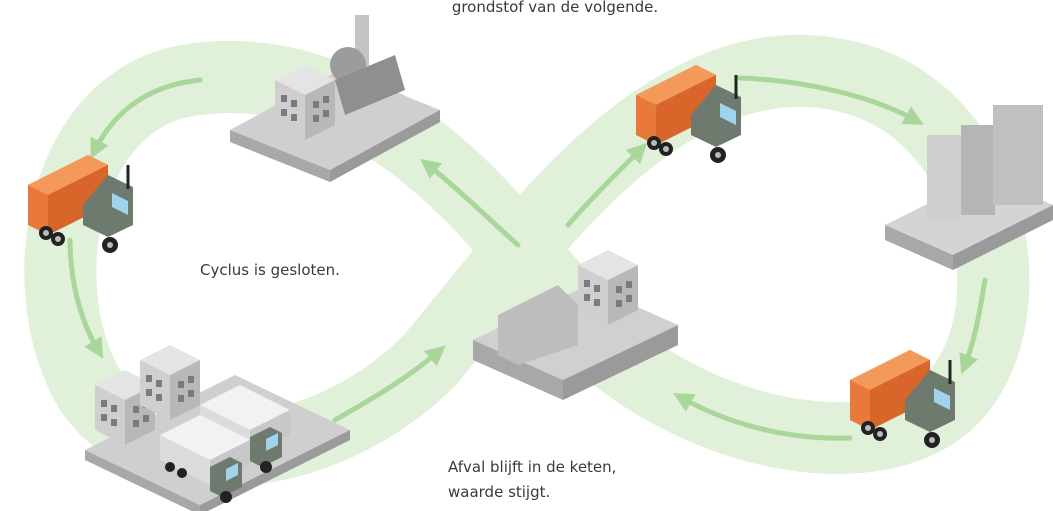 The image size is (1053, 511). I want to click on depot, so click(217, 428).